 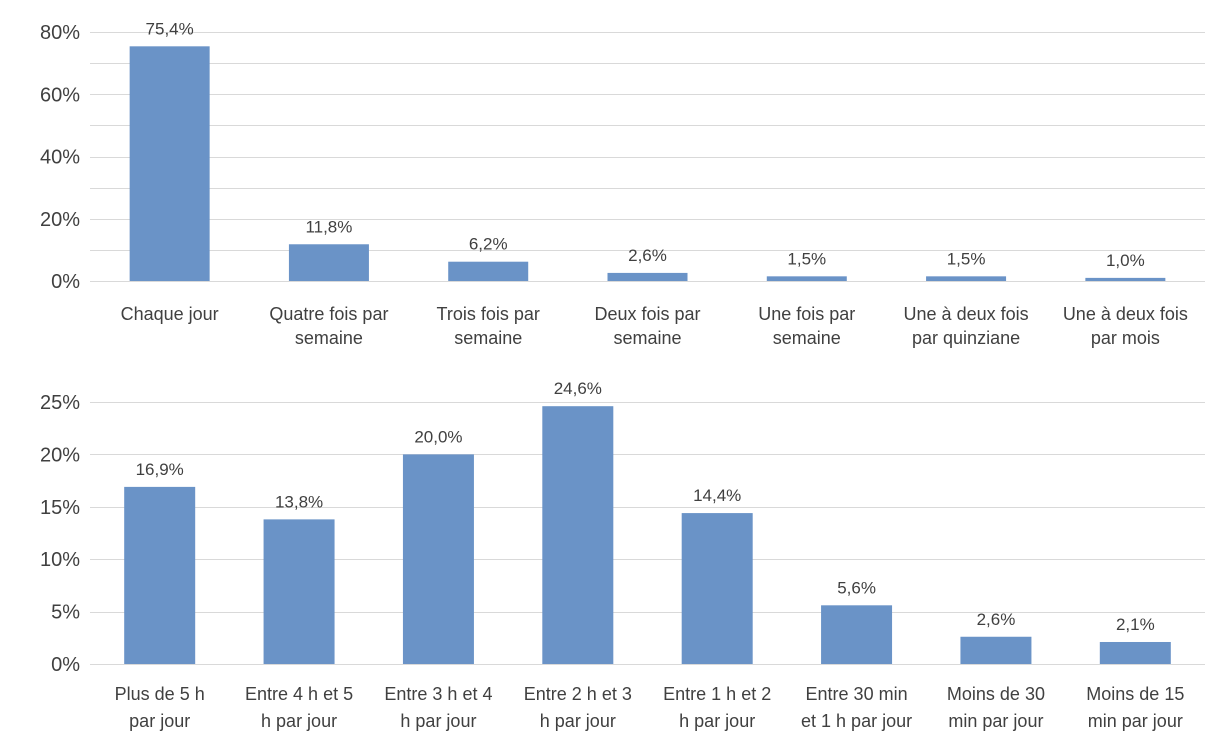 What do you see at coordinates (60, 158) in the screenshot?
I see `y-tick-label: 40%` at bounding box center [60, 158].